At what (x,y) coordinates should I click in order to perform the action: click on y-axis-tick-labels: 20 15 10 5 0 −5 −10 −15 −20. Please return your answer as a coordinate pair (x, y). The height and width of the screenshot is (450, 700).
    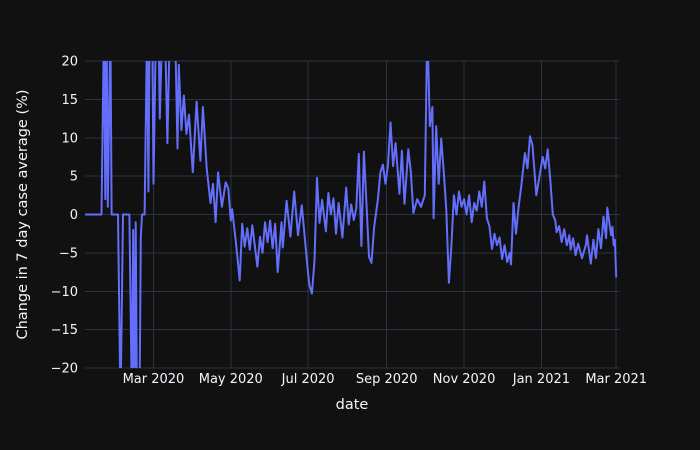
    Looking at the image, I should click on (64, 216).